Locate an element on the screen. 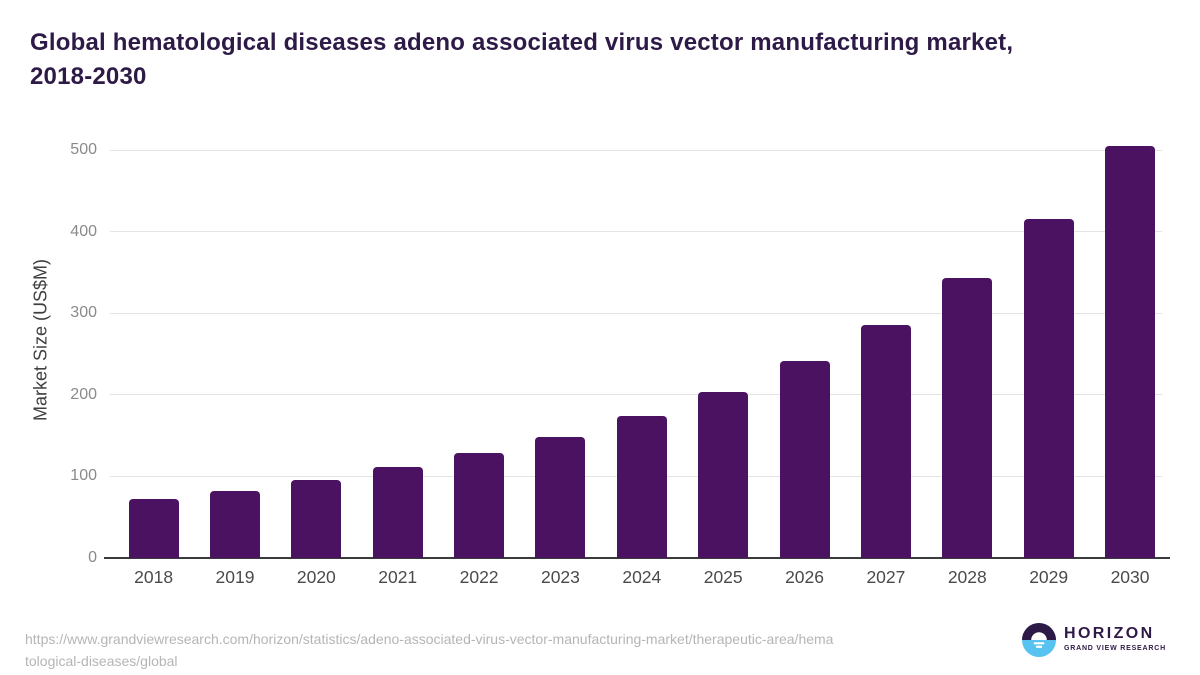  x-tick-label-2030: 2030 is located at coordinates (1130, 577).